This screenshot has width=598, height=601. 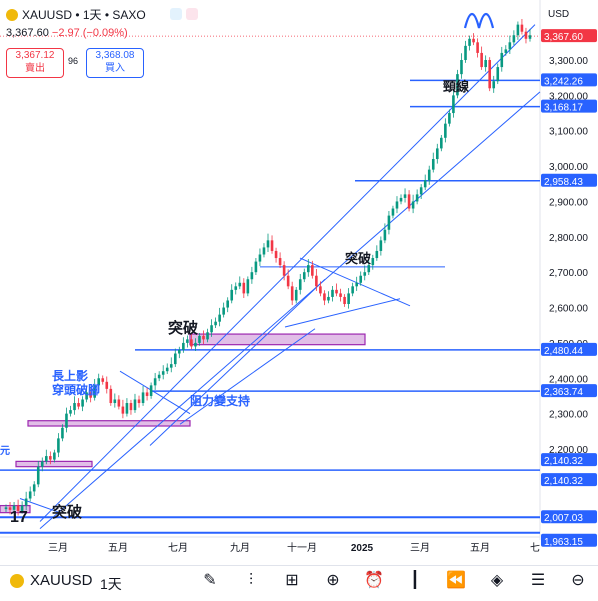 What do you see at coordinates (76, 389) in the screenshot?
I see `chart-annotation: 穿頭破腳` at bounding box center [76, 389].